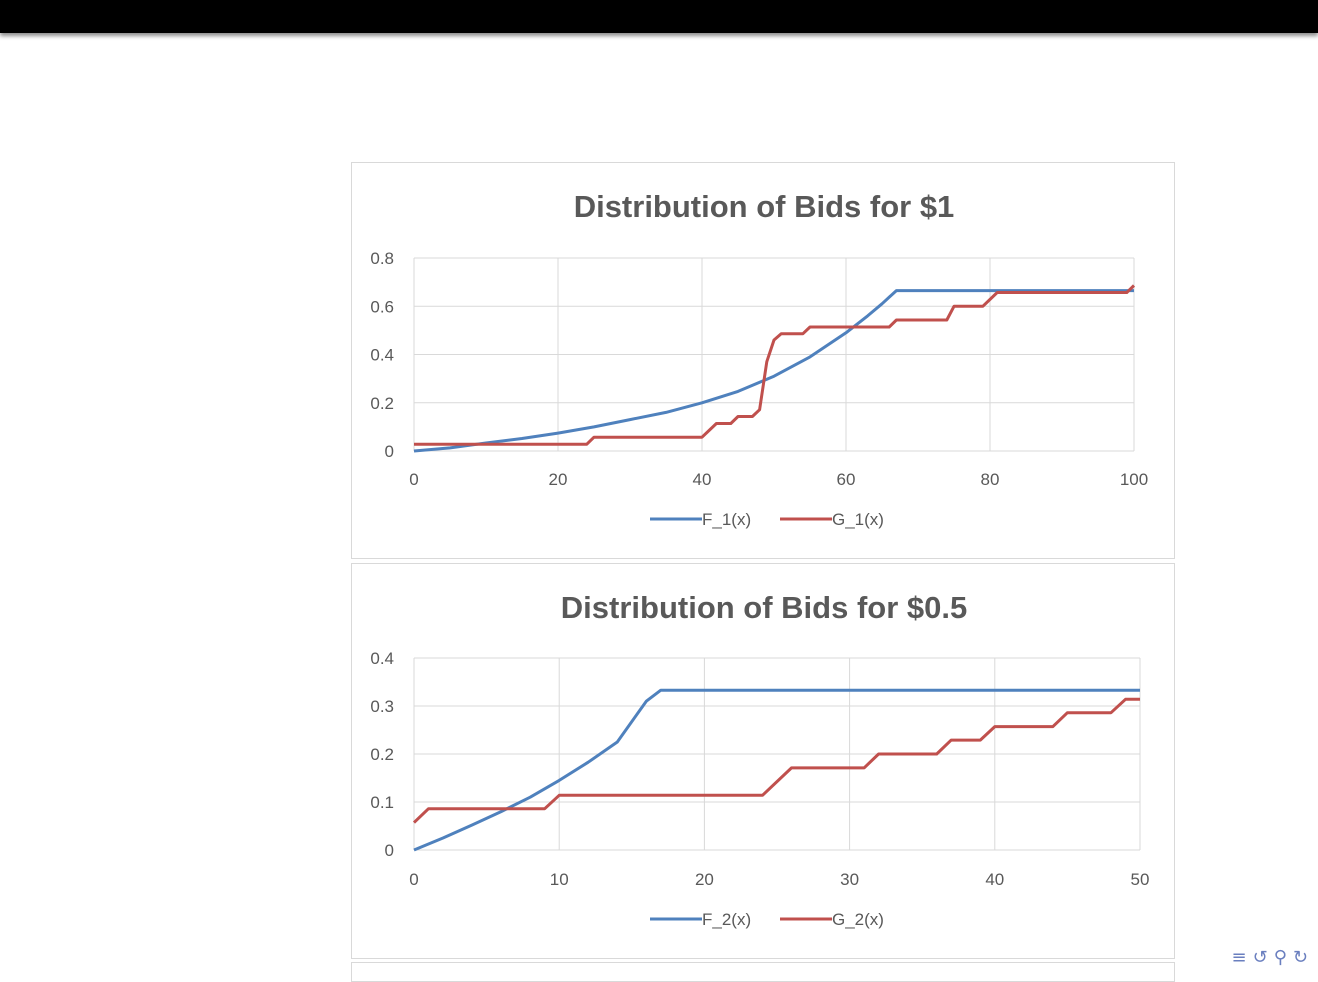  I want to click on slide-nav-controls: ≡ ↺ ⚲ ↻, so click(1270, 957).